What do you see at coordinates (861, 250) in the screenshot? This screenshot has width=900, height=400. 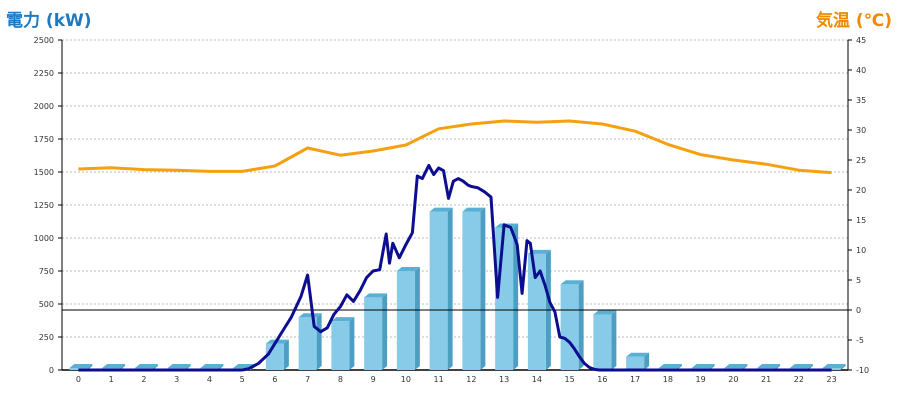 I see `right-tick-label: 10` at bounding box center [861, 250].